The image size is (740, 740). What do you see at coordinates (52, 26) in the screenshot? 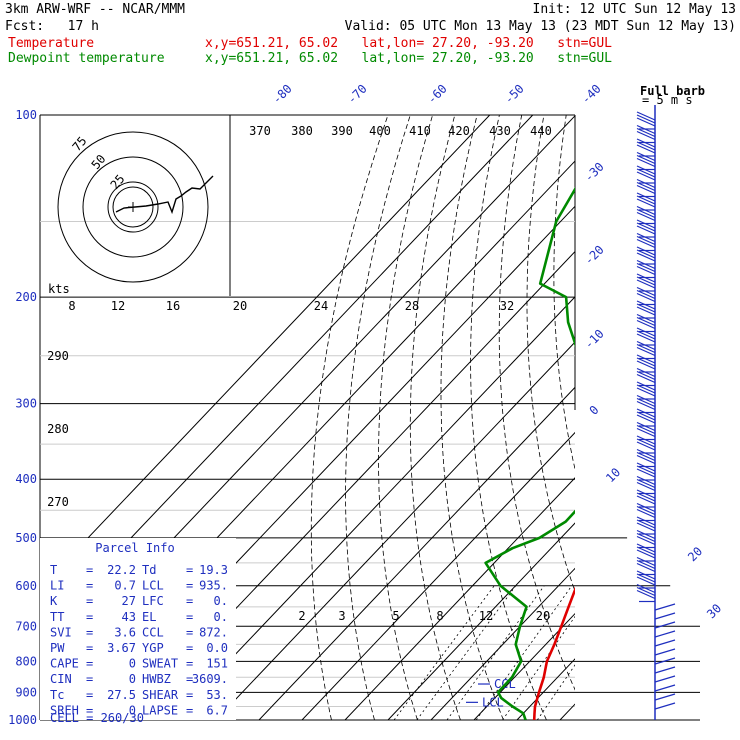
I see `forecast-hour: Fcst: 17 h` at bounding box center [52, 26].